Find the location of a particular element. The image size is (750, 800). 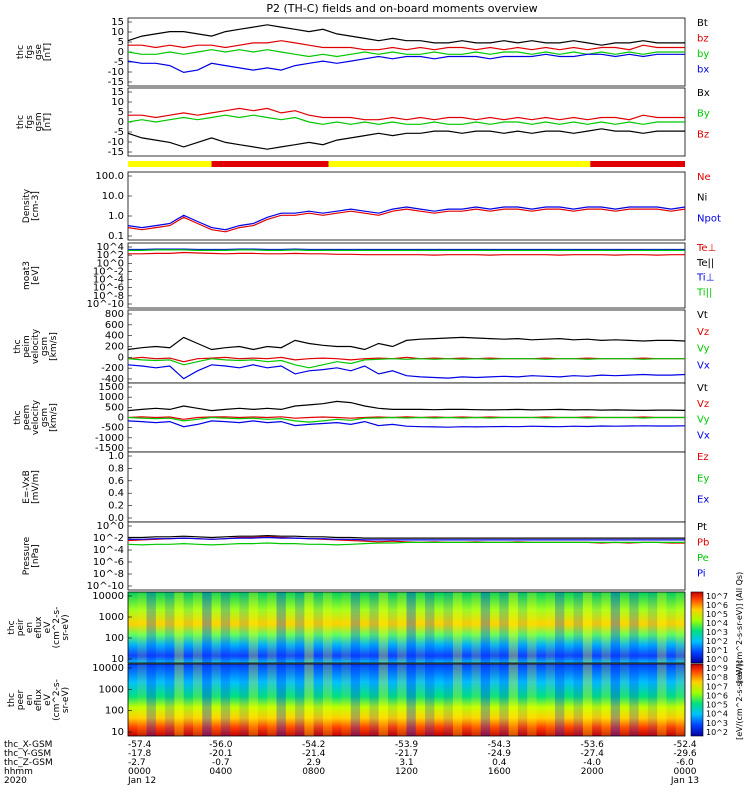

y-axis-label-line: E=-VxB is located at coordinates (27, 487).